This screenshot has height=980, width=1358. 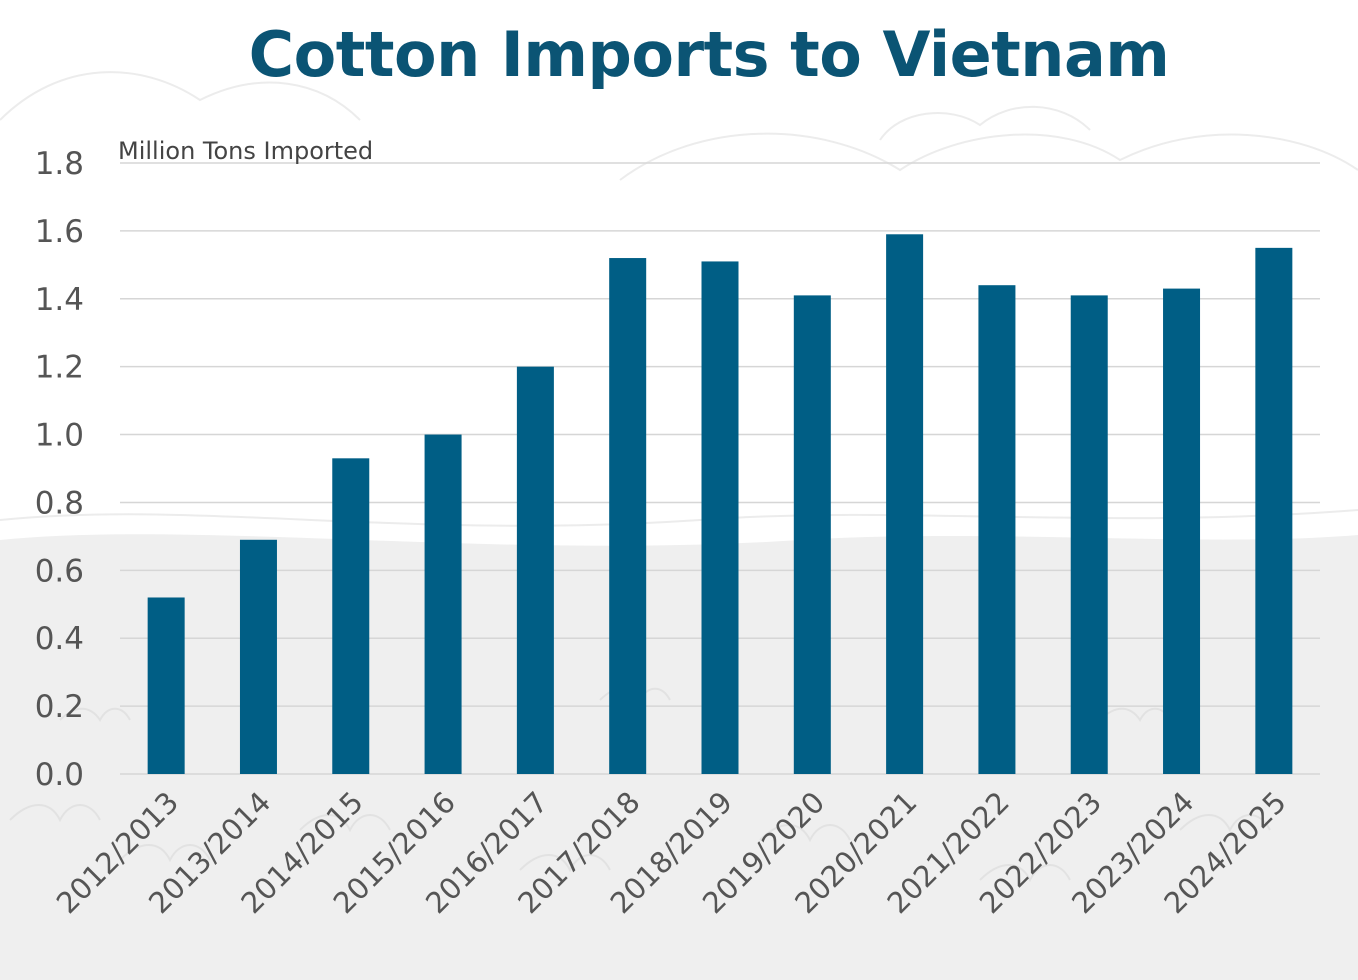 What do you see at coordinates (245, 151) in the screenshot?
I see `y-axis-label: Million Tons Imported` at bounding box center [245, 151].